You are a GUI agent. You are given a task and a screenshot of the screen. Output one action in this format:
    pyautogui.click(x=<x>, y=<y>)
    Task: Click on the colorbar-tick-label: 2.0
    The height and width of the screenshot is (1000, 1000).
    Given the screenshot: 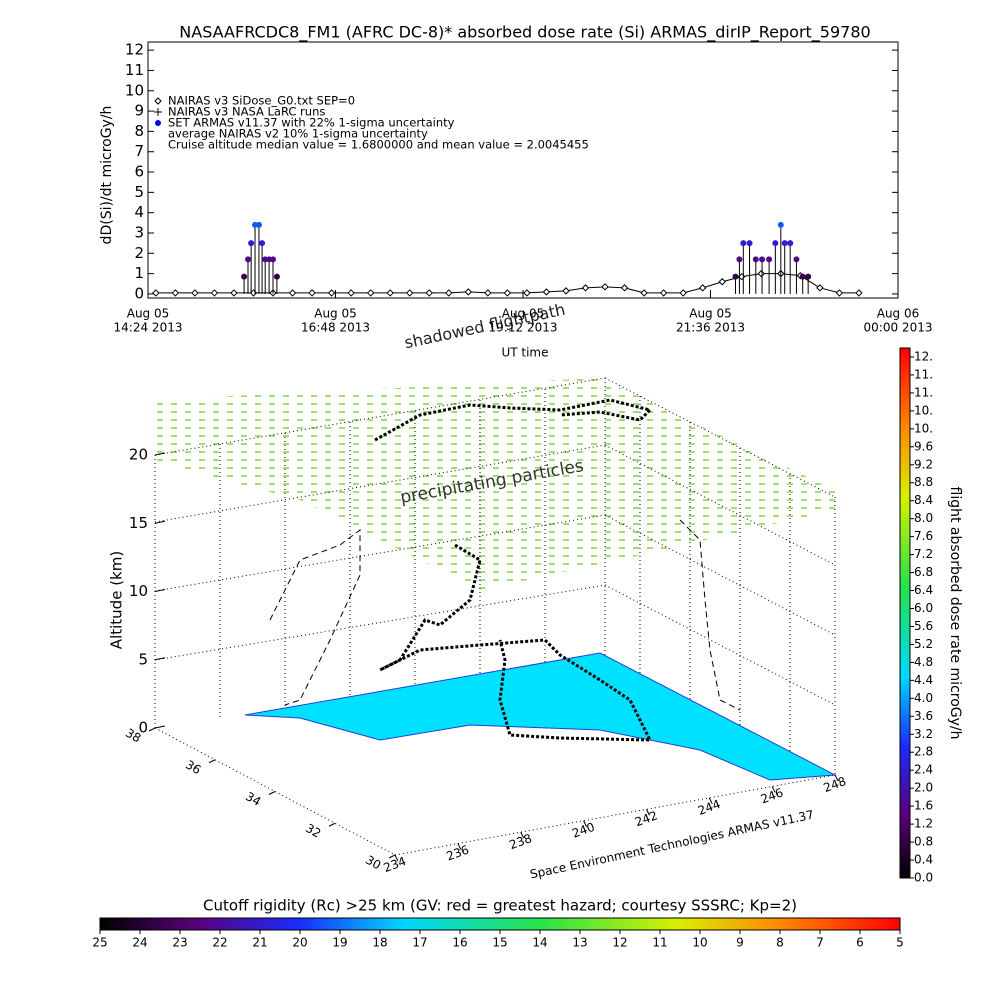 What is the action you would take?
    pyautogui.click(x=923, y=788)
    